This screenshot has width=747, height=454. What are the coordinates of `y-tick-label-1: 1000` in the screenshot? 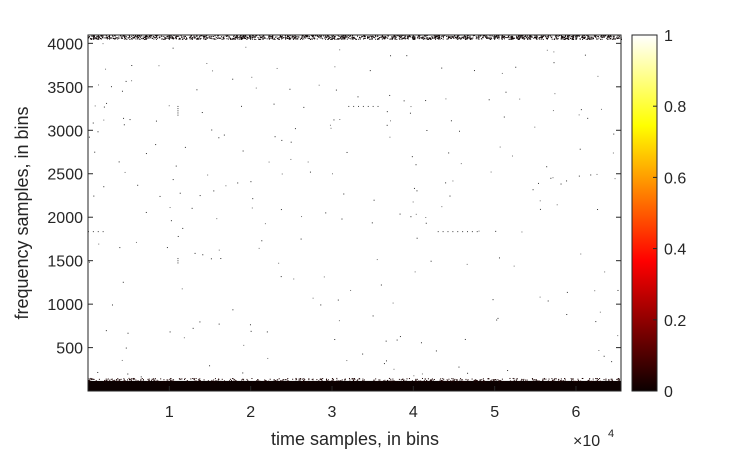 It's located at (65, 305).